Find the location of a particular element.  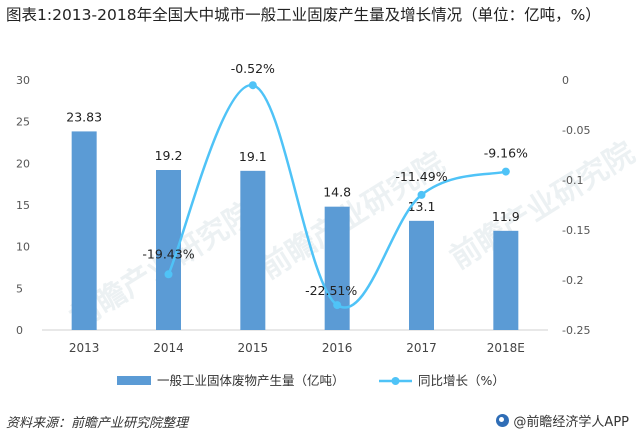

bar-value-label: 11.9 is located at coordinates (506, 216).